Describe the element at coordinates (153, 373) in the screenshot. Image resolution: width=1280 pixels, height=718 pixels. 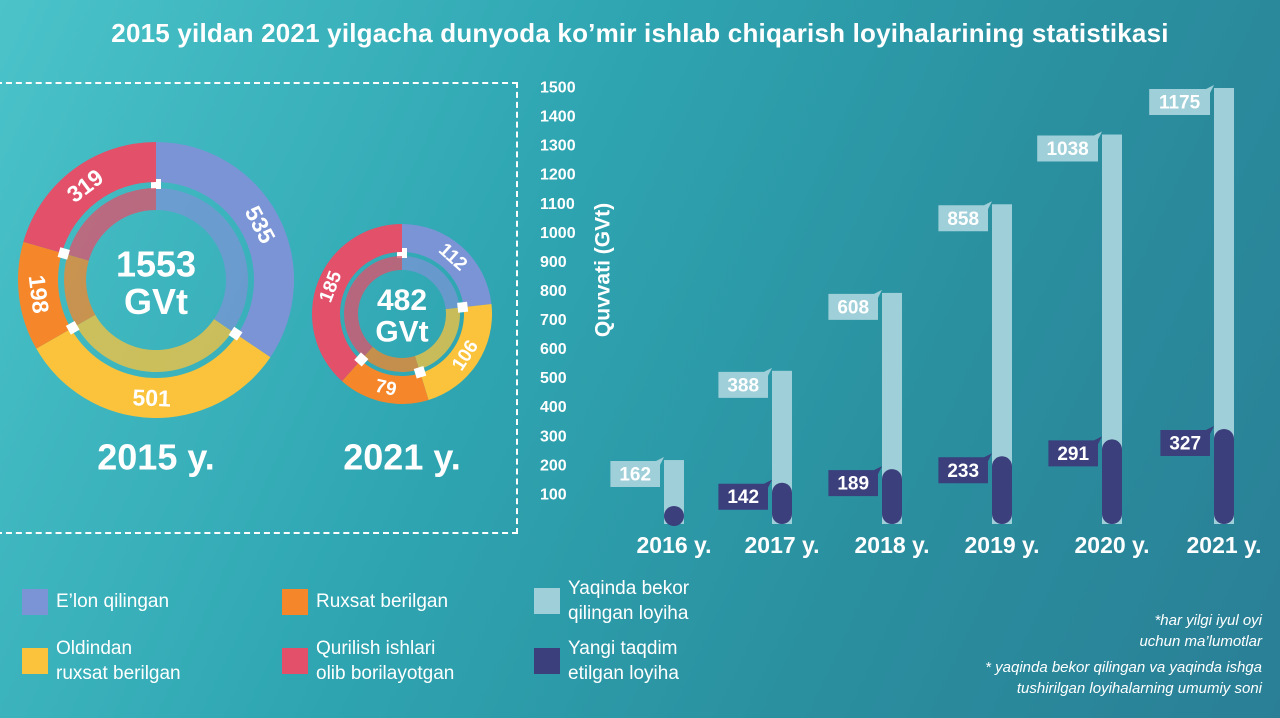
I see `donut-0-segment-oldindan` at that location.